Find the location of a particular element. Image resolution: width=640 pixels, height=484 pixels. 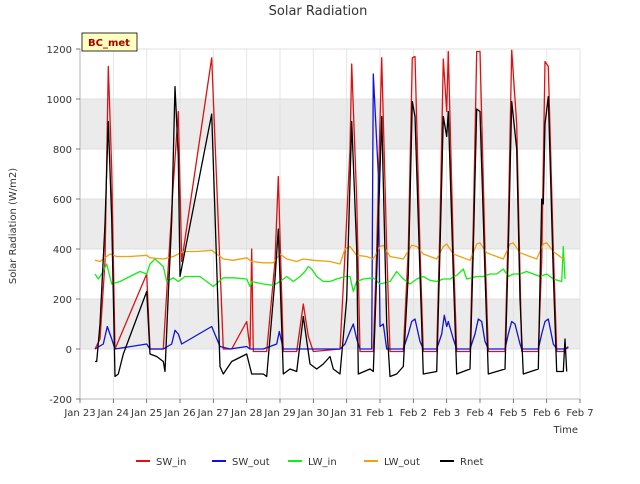

x-tick-label: Jan 31 is located at coordinates (346, 413).